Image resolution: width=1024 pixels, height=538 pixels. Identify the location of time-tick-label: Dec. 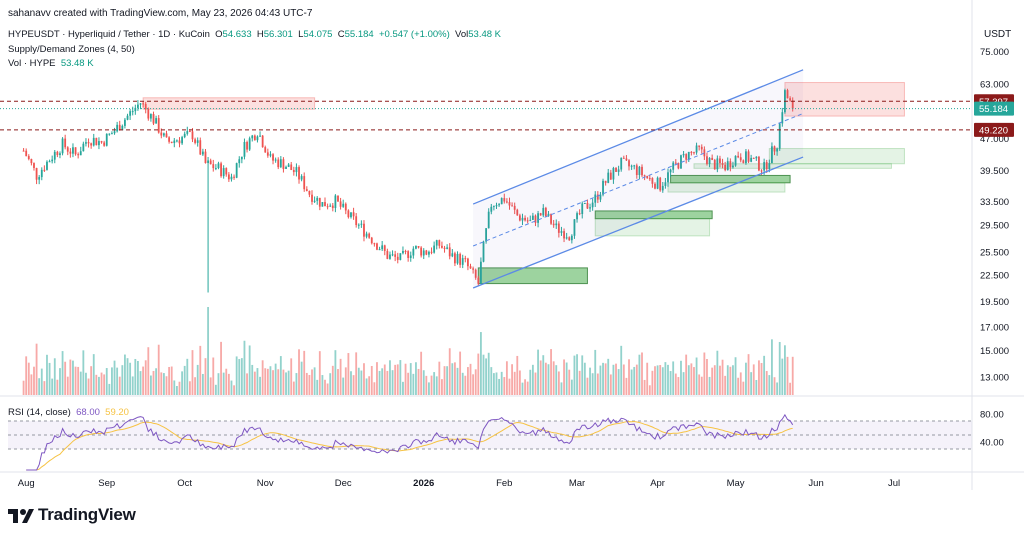
(343, 483).